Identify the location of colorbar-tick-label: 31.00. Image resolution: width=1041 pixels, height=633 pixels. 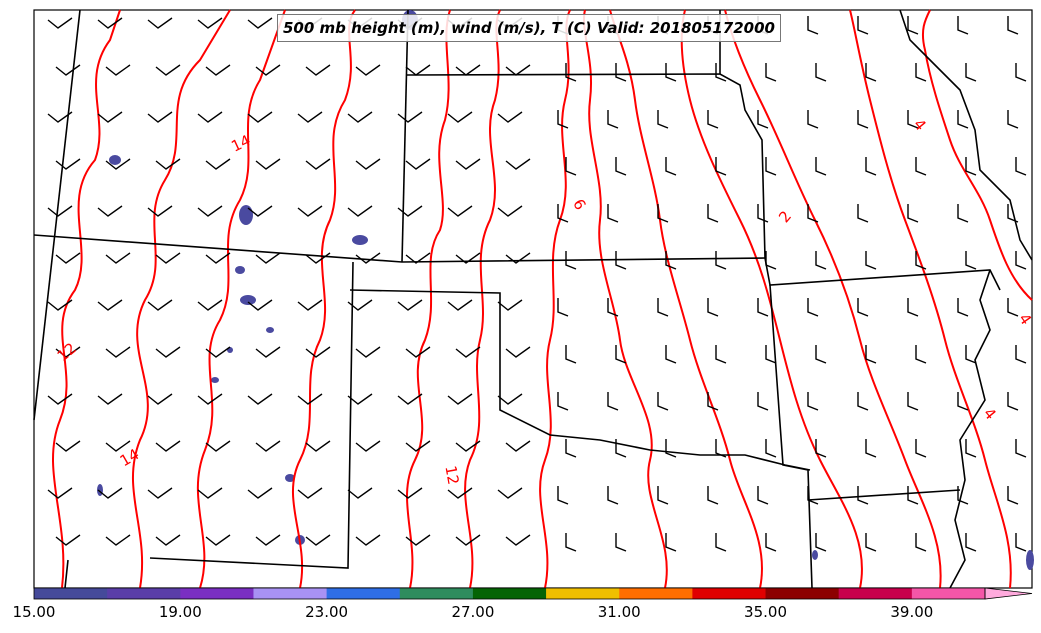
(619, 612).